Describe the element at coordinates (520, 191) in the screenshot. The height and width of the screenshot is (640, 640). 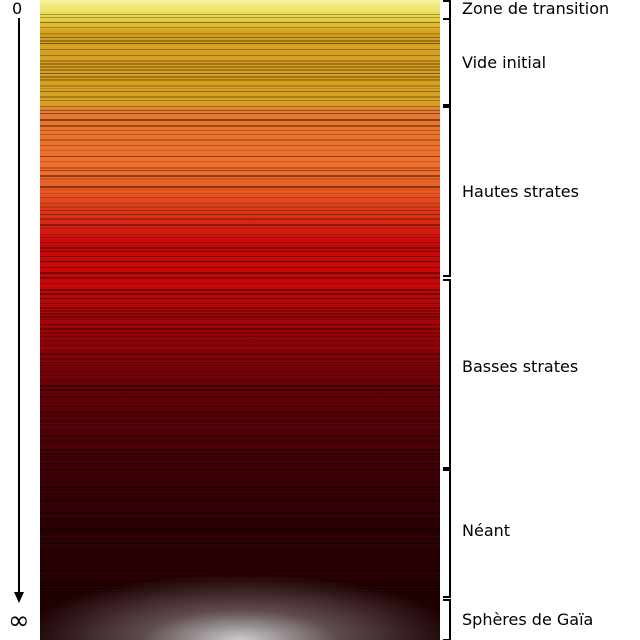
I see `zone-label-hautes-strates: Hautes strates` at that location.